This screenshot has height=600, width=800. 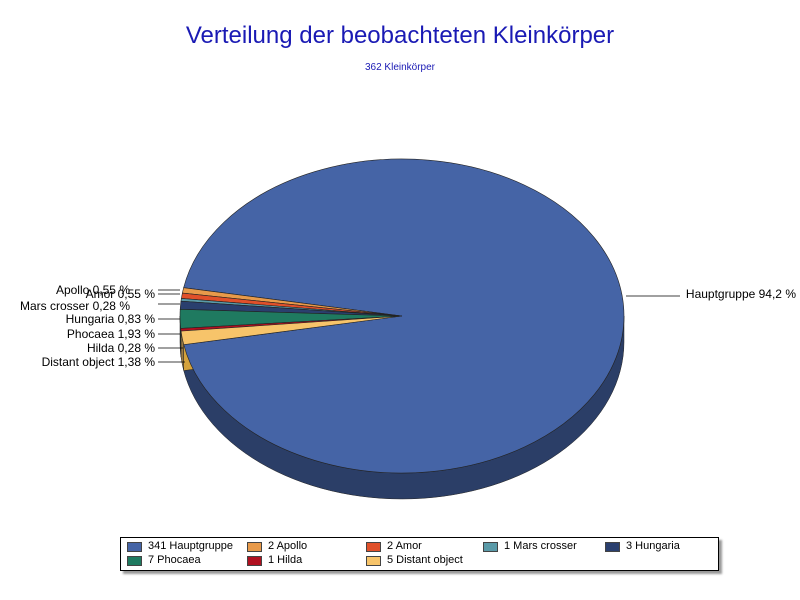 What do you see at coordinates (75, 306) in the screenshot?
I see `slice-label-mars-crosser: Mars crosser 0,28 %` at bounding box center [75, 306].